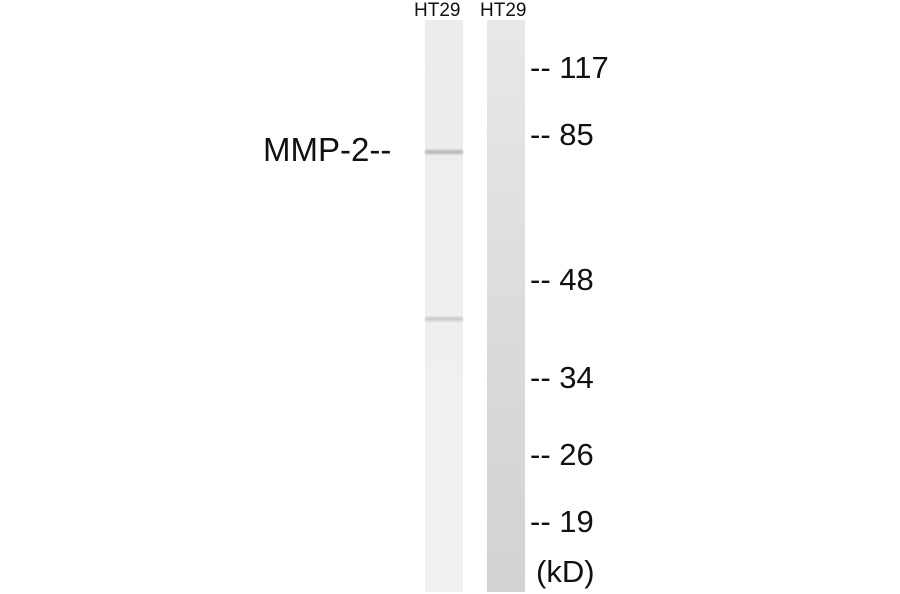  What do you see at coordinates (444, 152) in the screenshot?
I see `mmp2-band` at bounding box center [444, 152].